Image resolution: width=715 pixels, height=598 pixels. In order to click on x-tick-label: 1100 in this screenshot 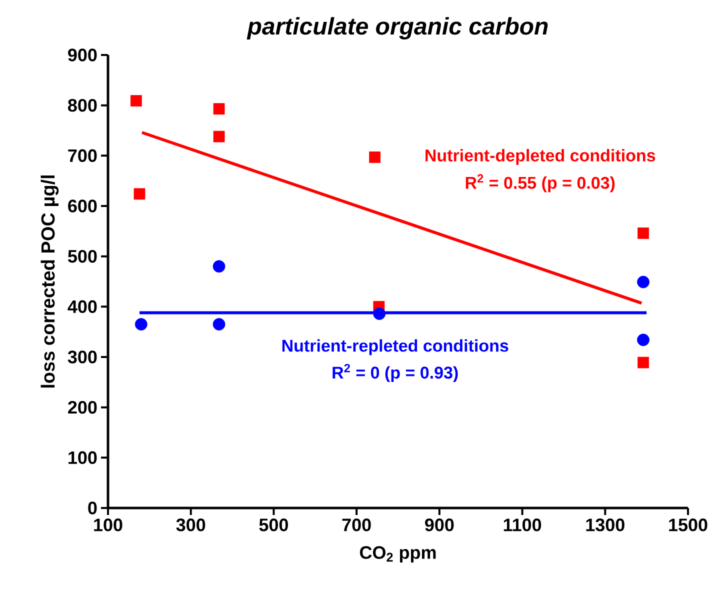, I will do `click(523, 525)`.